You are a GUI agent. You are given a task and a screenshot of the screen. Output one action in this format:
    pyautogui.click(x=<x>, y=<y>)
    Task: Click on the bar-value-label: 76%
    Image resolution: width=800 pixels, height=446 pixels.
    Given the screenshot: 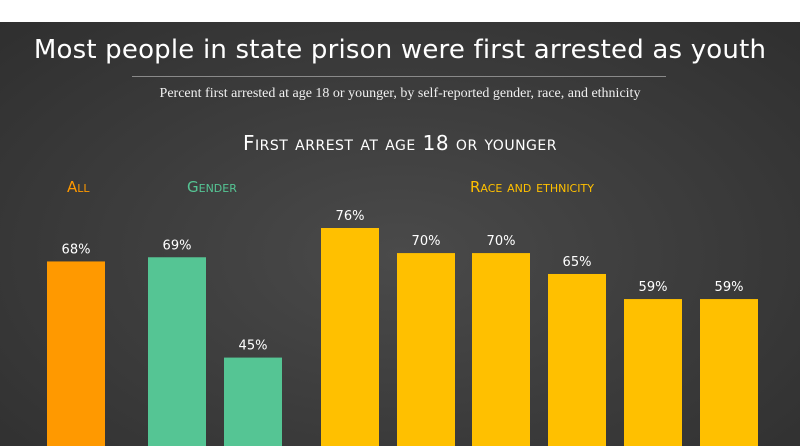 What is the action you would take?
    pyautogui.click(x=350, y=216)
    